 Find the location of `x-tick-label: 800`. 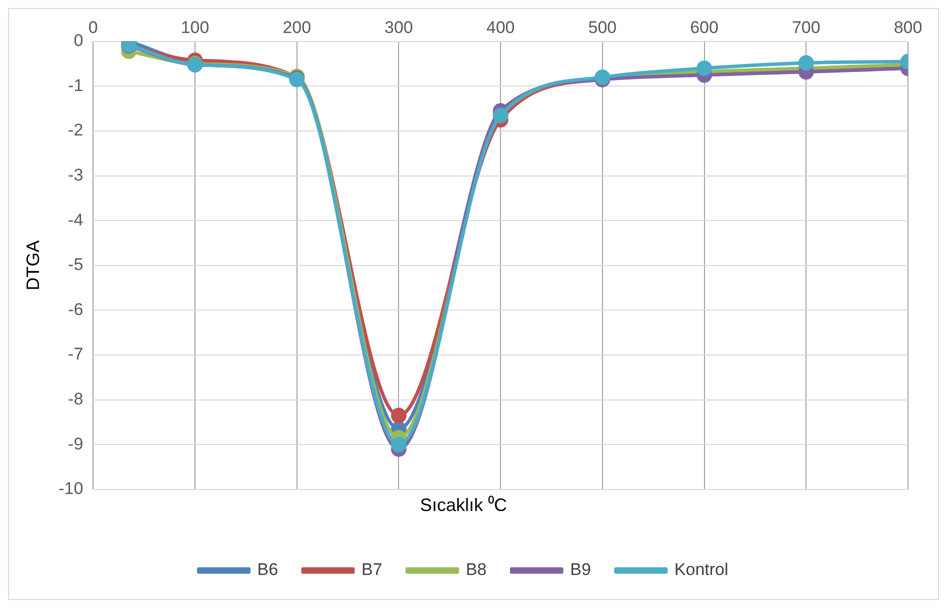

x-tick-label: 800 is located at coordinates (908, 27).